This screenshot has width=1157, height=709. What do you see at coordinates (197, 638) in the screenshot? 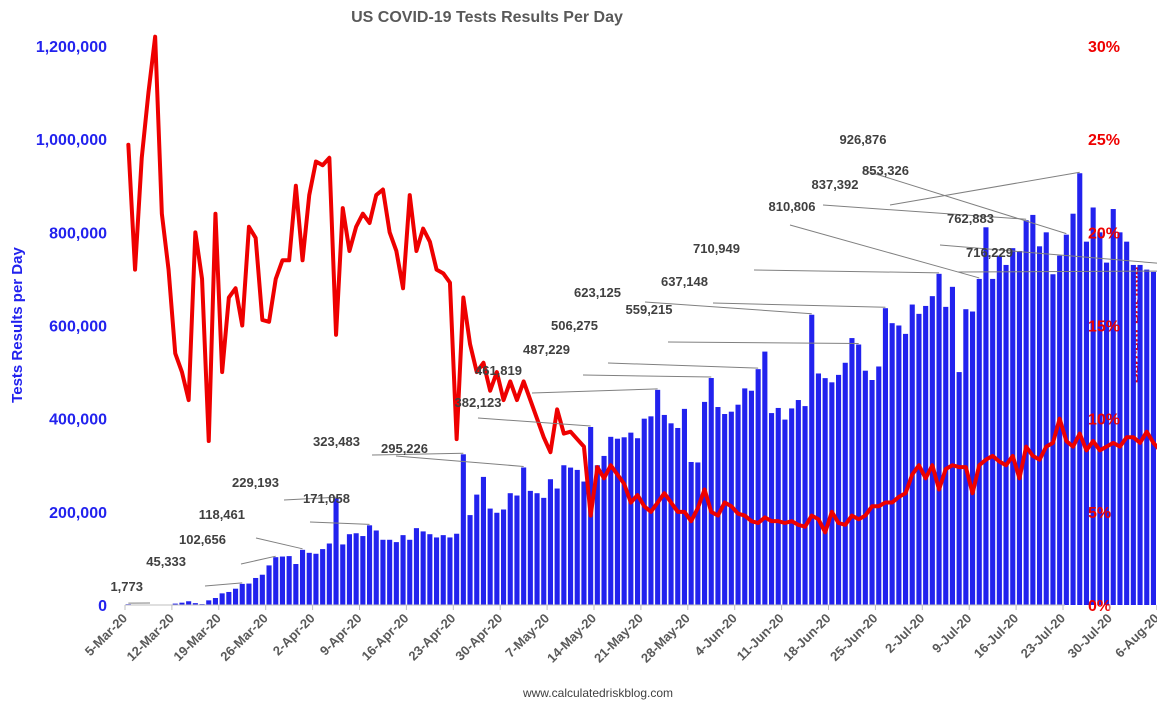
I see `x-tick-label: 19-Mar-20` at bounding box center [197, 638].